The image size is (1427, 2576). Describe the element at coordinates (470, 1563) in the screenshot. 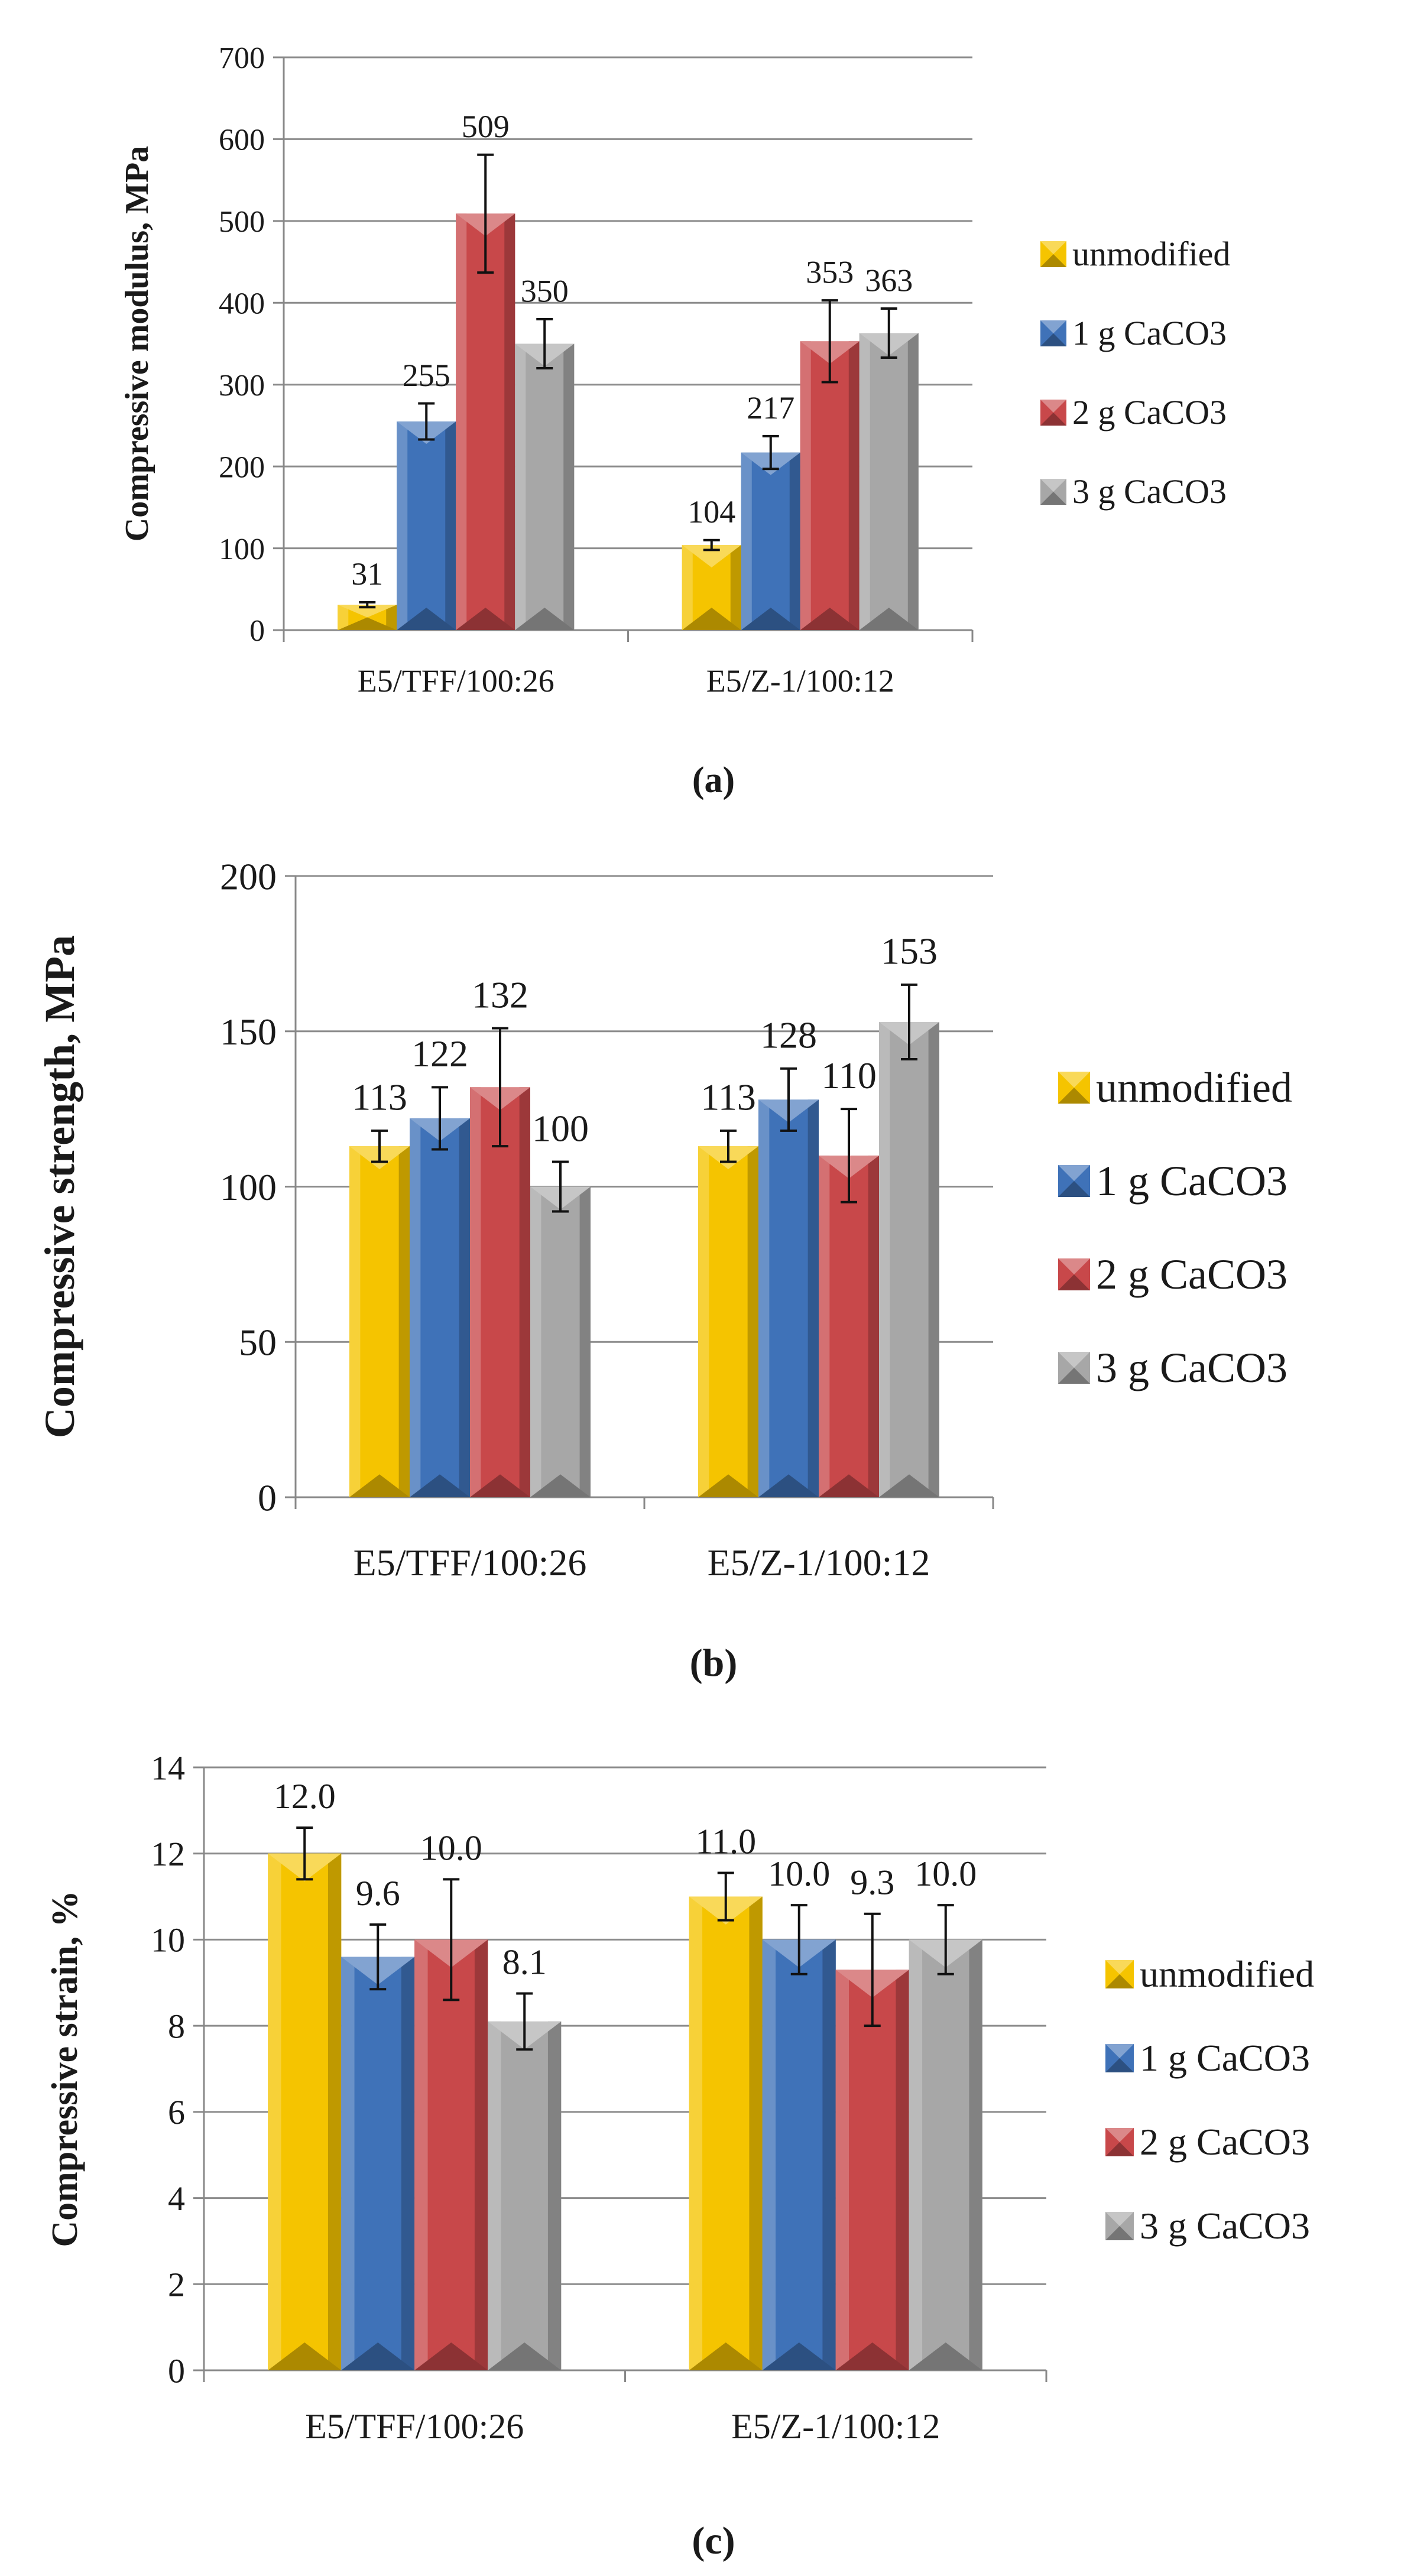

I see `category-label: E5/TFF/100:26` at that location.